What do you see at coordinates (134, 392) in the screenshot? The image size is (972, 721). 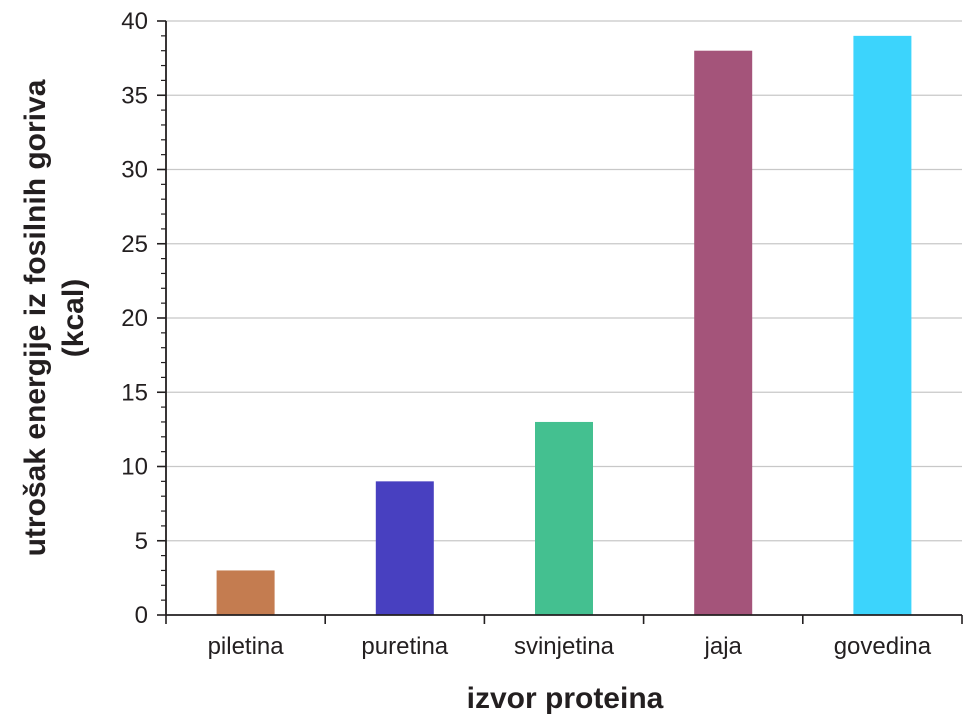 I see `y-tick-label: 15` at bounding box center [134, 392].